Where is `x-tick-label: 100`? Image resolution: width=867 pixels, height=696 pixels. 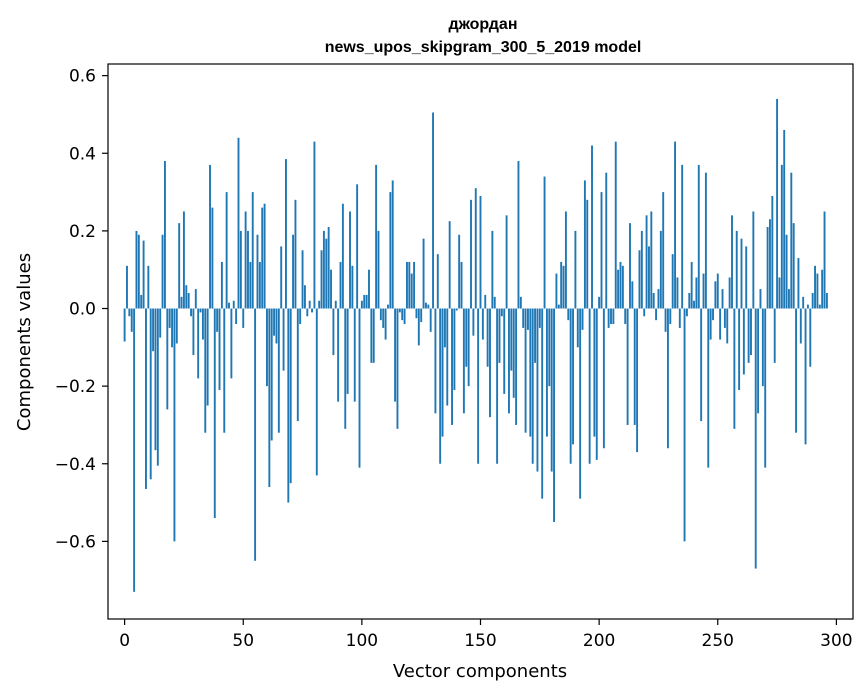
x-tick-label: 100 is located at coordinates (362, 641).